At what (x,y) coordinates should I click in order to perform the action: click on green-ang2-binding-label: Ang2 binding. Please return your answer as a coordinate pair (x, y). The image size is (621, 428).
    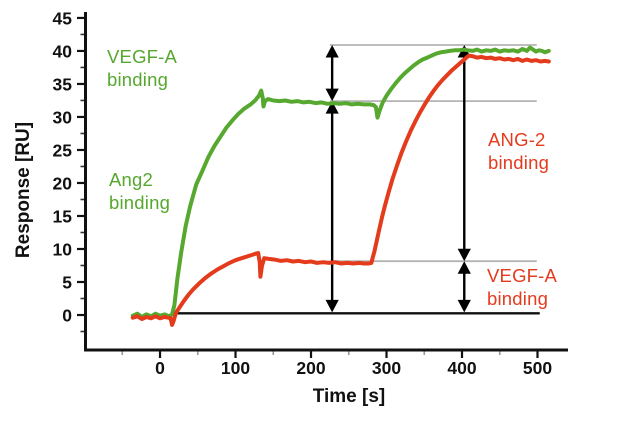
    Looking at the image, I should click on (140, 191).